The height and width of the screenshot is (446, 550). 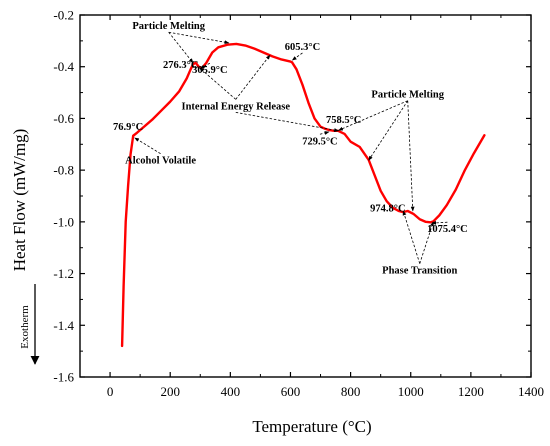 What do you see at coordinates (63, 170) in the screenshot?
I see `y-tick-label: -0.8` at bounding box center [63, 170].